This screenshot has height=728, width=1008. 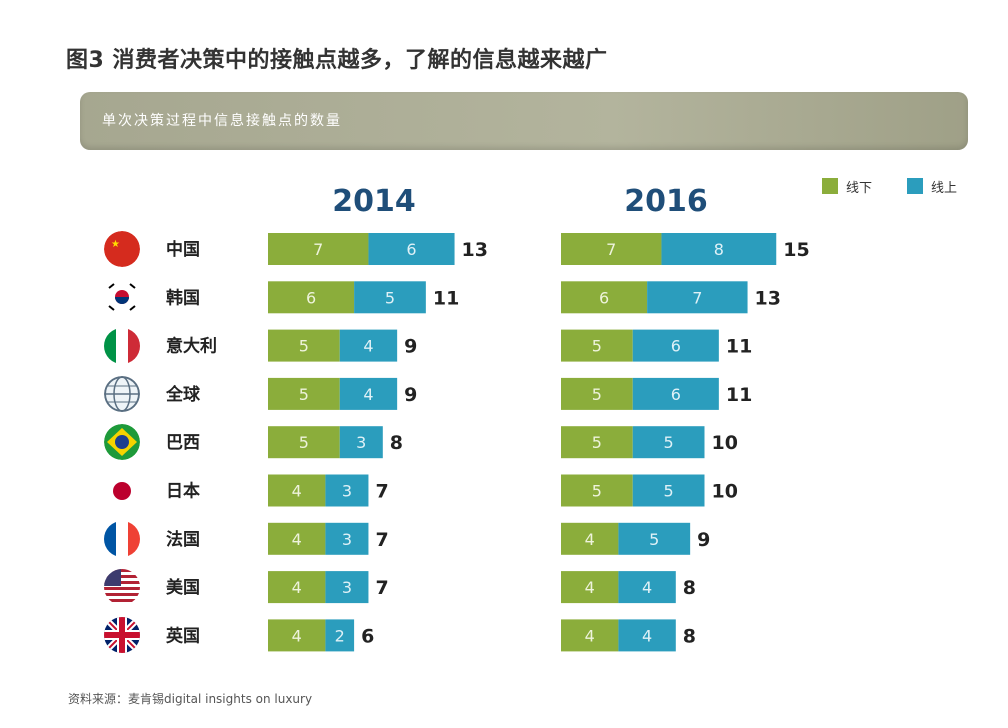 I want to click on bar-value-offline: 7, so click(x=318, y=249).